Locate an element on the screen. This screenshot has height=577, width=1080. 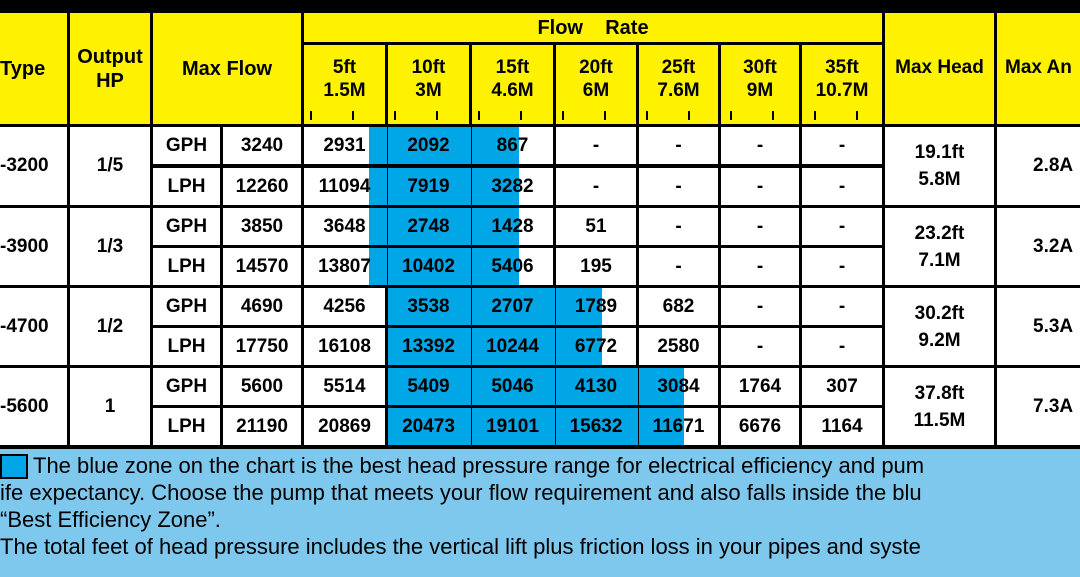
model-max-amp-label: 7.3A is located at coordinates (1053, 406).